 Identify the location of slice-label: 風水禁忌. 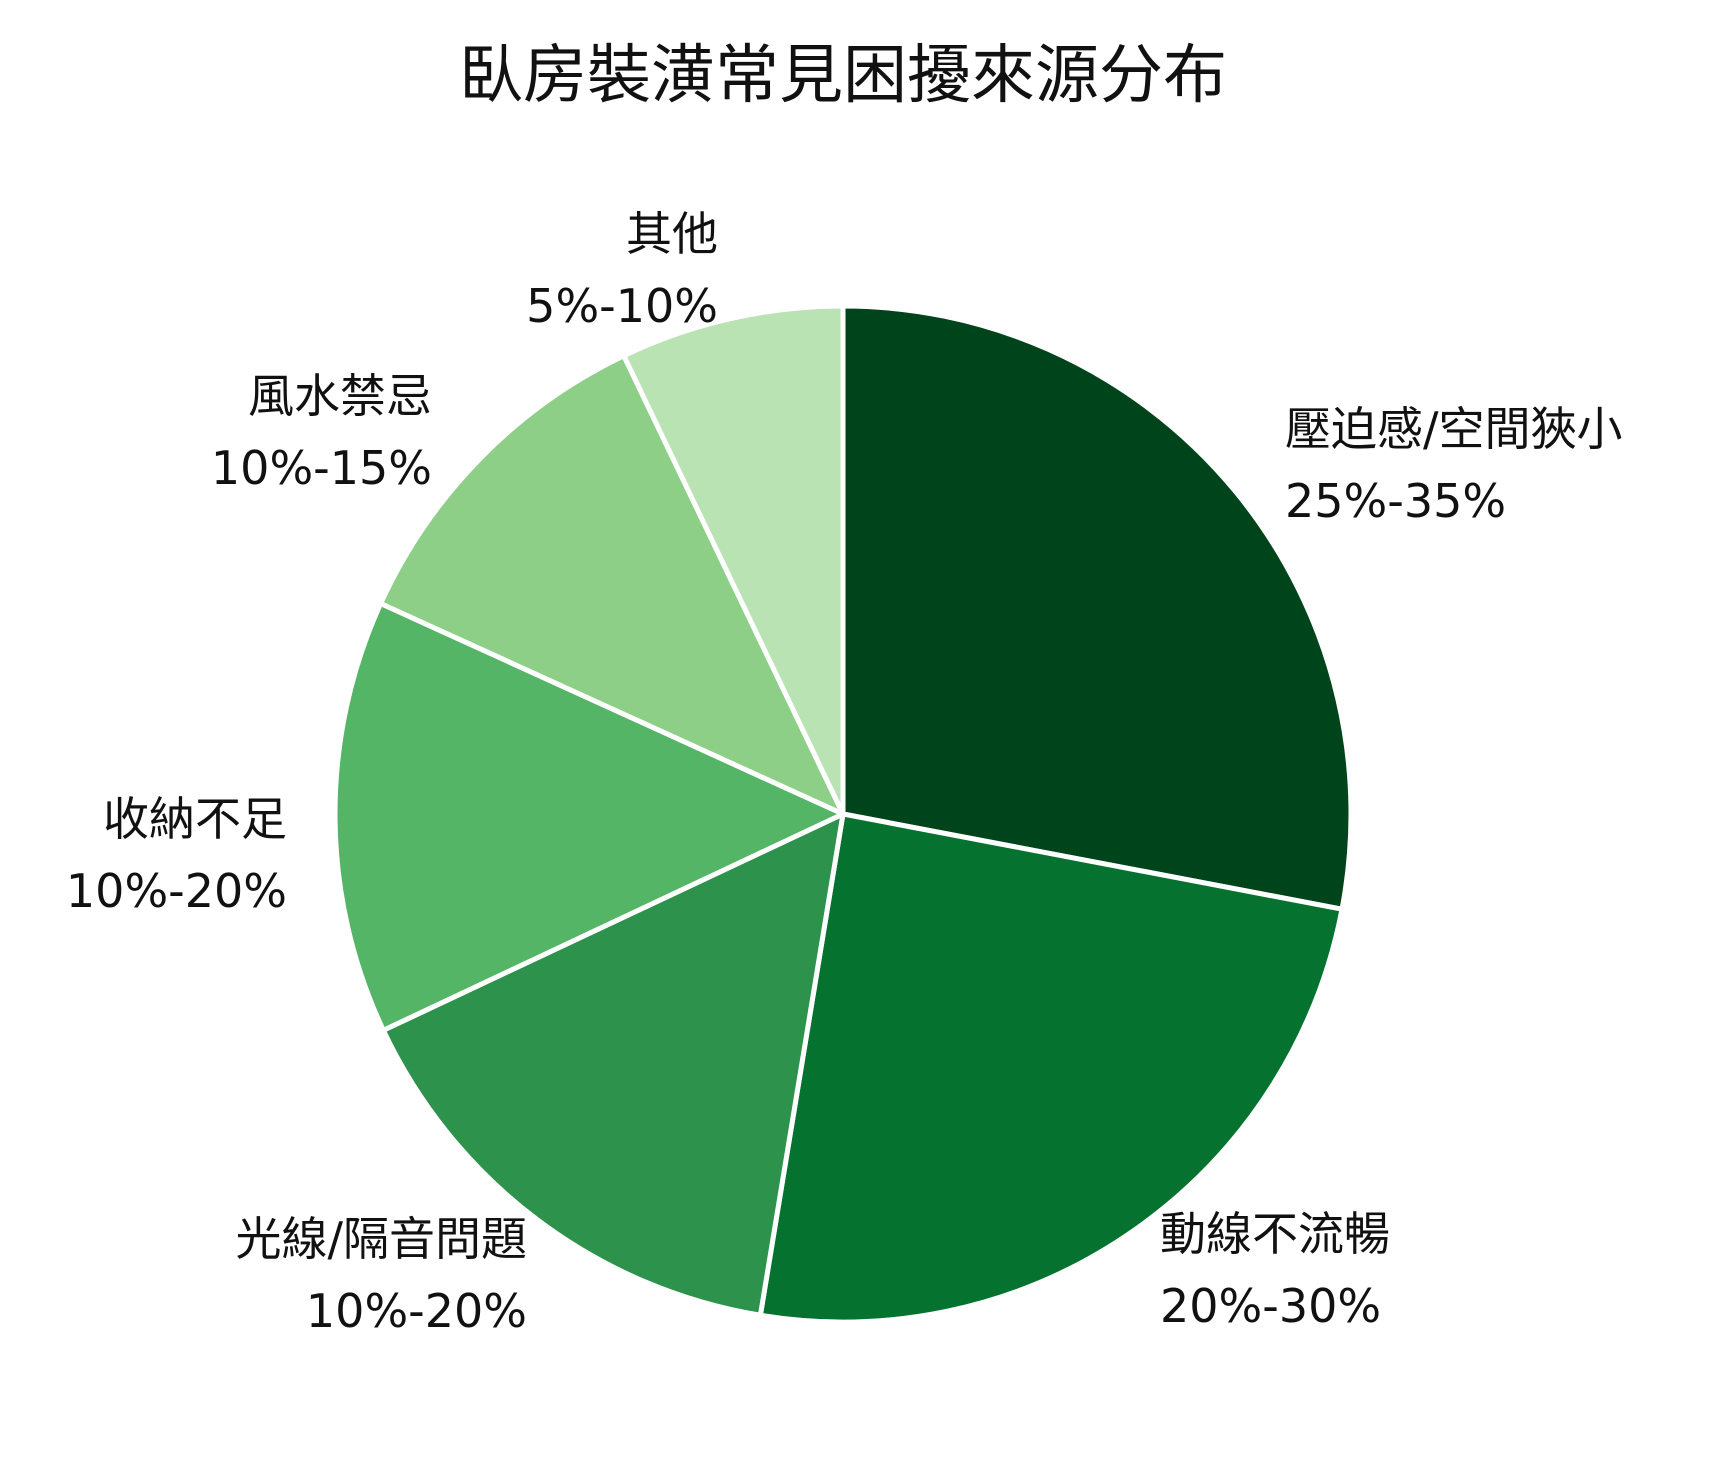
(340, 396).